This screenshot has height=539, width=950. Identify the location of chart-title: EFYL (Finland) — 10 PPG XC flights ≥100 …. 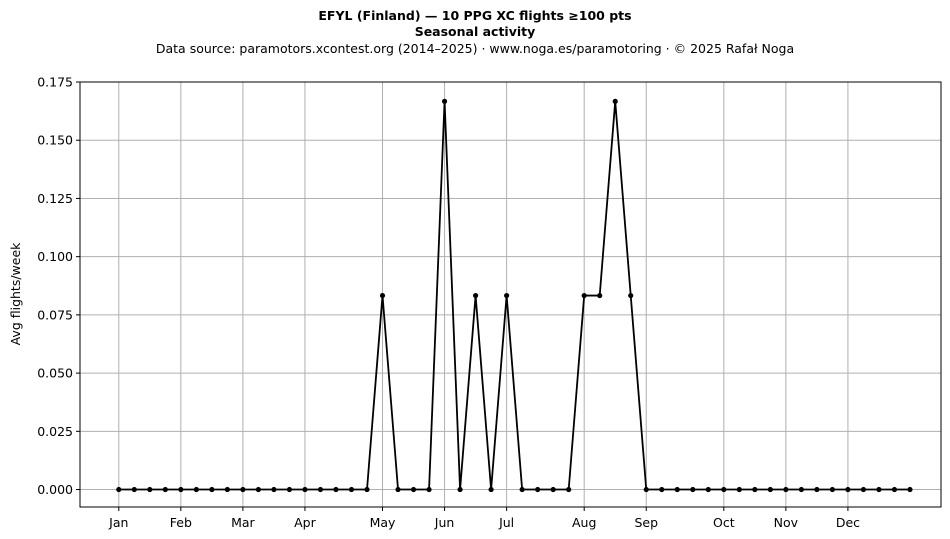
(475, 15).